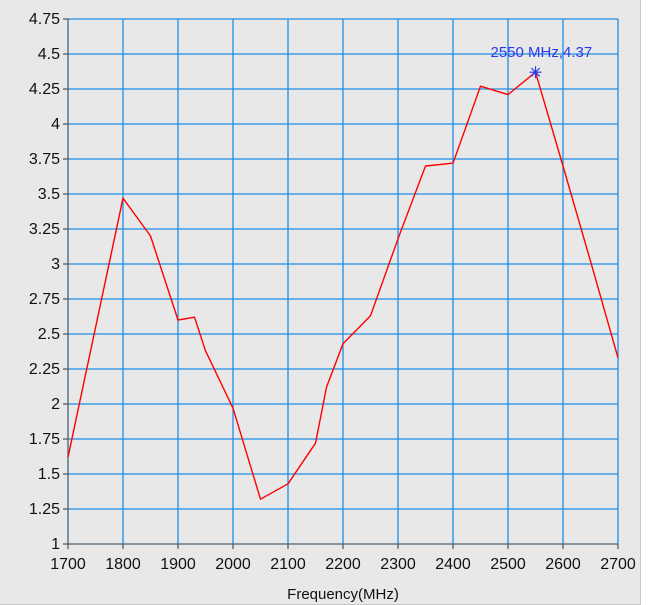 Image resolution: width=650 pixels, height=605 pixels. I want to click on y-tick-label: 2.75, so click(44, 299).